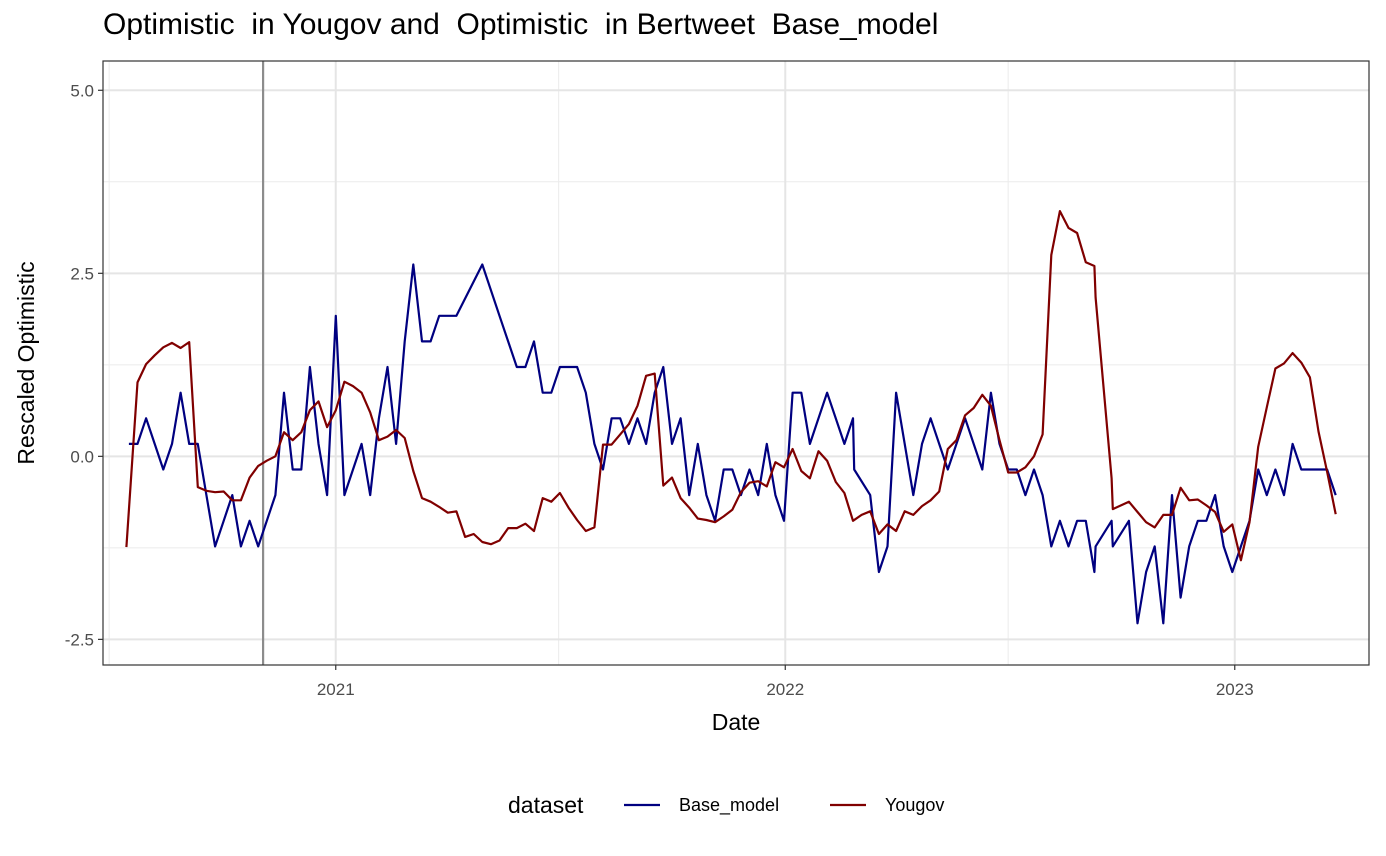 This screenshot has height=856, width=1386. I want to click on x-axis: 2021 2022 2023, so click(785, 682).